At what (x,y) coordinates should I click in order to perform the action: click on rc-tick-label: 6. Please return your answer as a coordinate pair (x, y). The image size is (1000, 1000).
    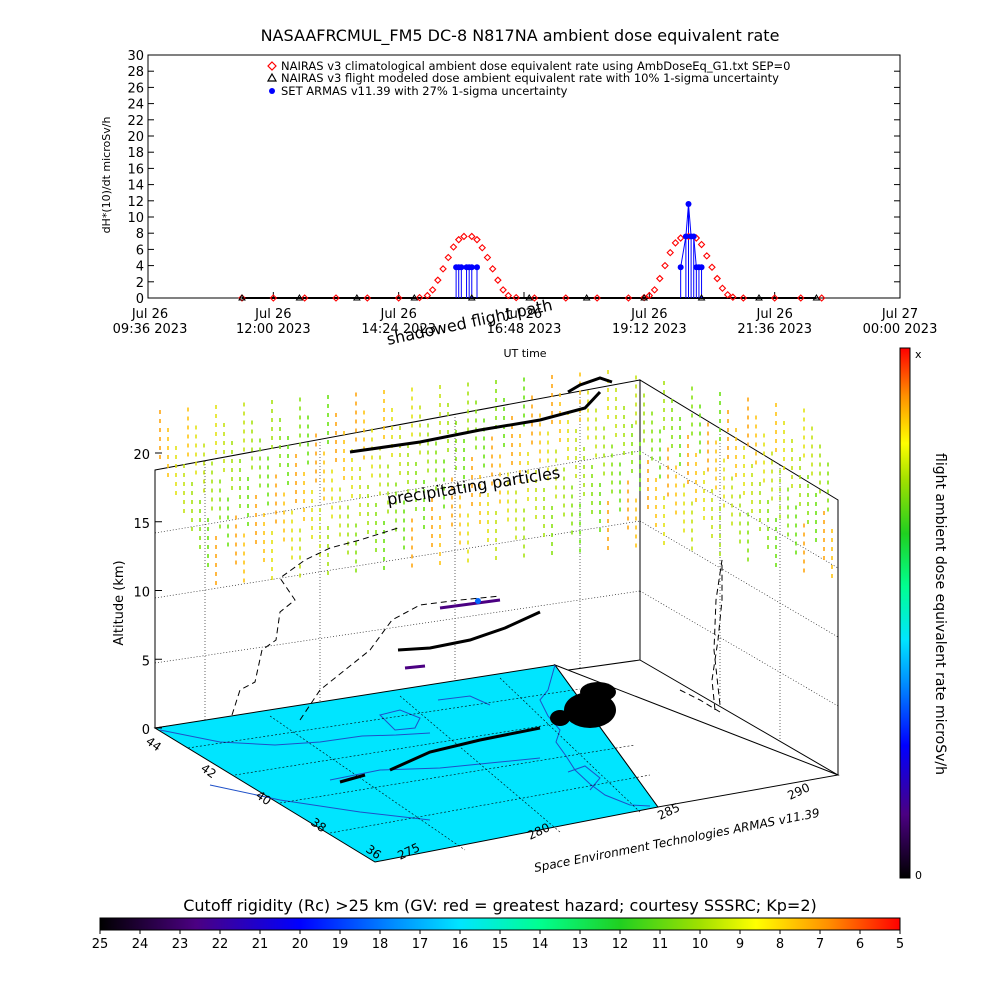
    Looking at the image, I should click on (860, 944).